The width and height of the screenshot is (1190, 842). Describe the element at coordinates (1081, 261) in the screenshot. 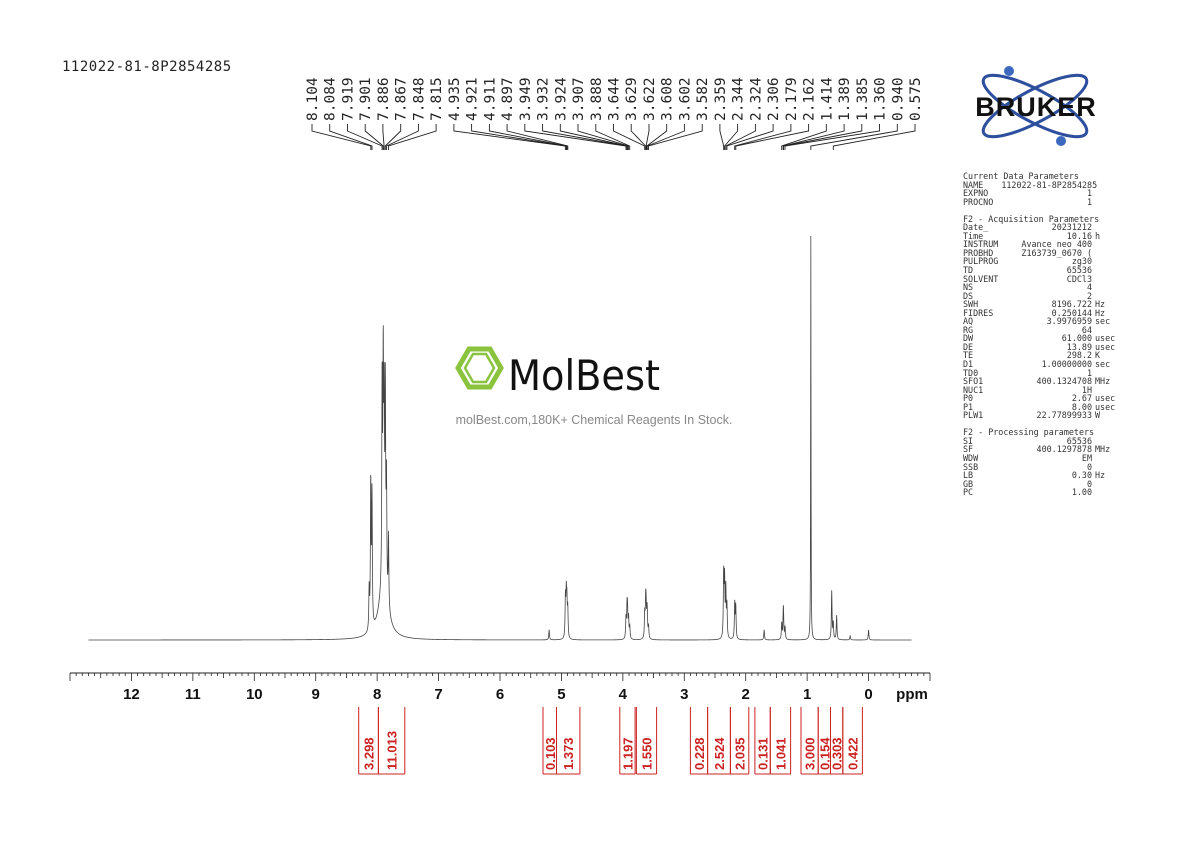

I see `param-value: zg30` at that location.